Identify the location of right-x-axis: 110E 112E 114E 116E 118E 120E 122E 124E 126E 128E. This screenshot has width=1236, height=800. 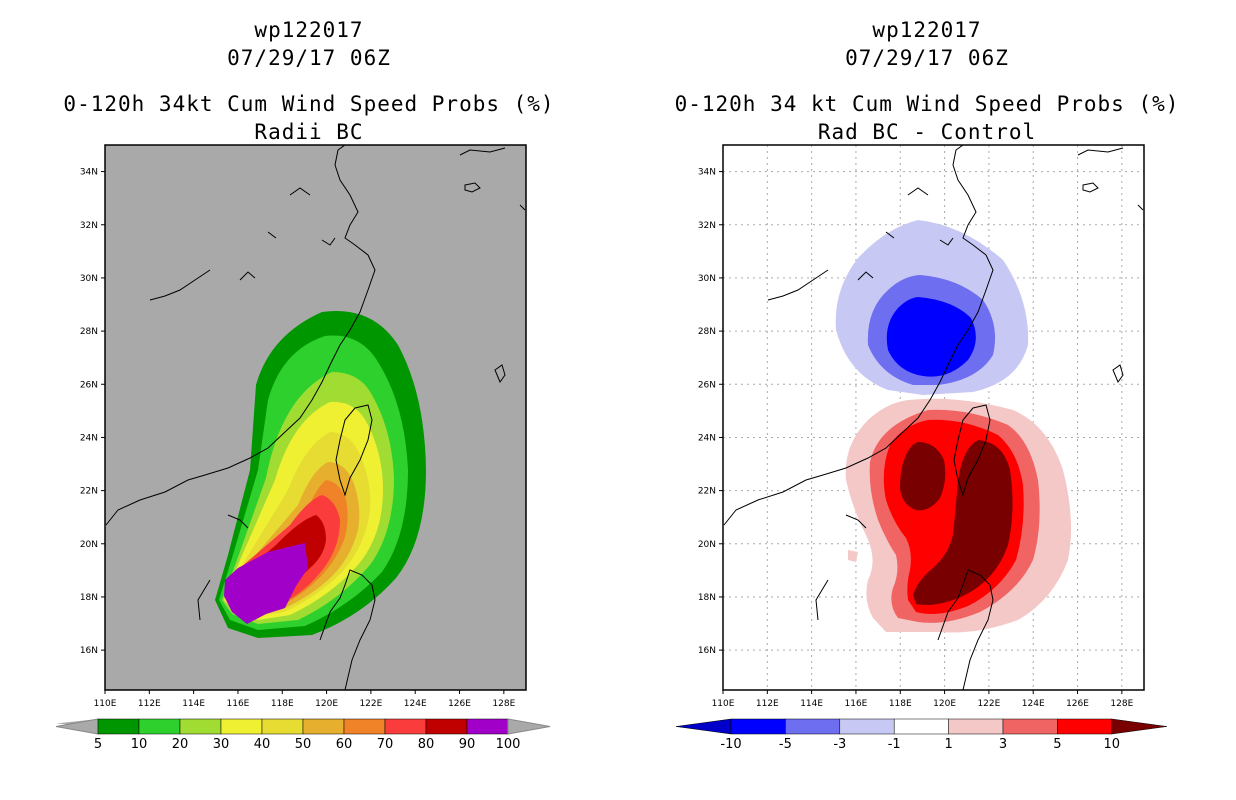
(923, 699).